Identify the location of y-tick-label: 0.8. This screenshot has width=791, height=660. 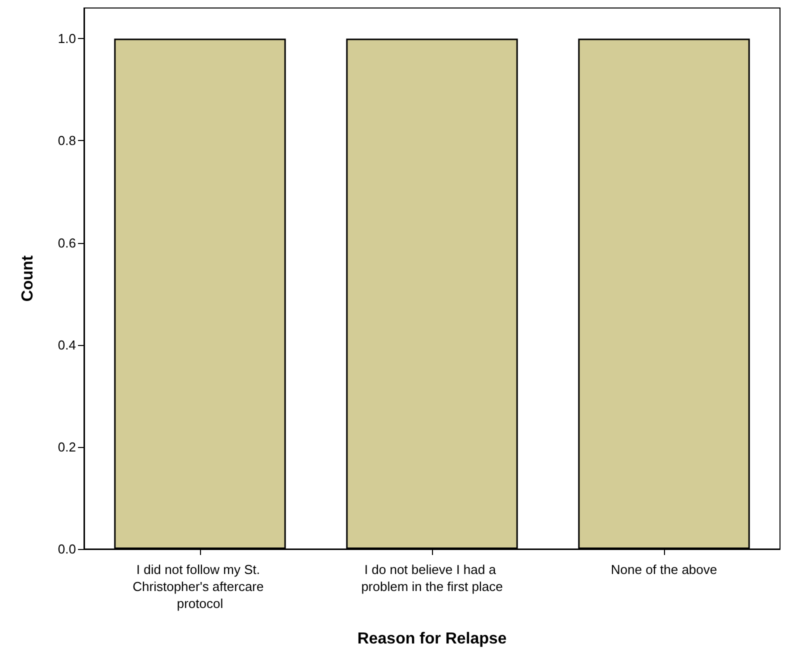
(67, 140).